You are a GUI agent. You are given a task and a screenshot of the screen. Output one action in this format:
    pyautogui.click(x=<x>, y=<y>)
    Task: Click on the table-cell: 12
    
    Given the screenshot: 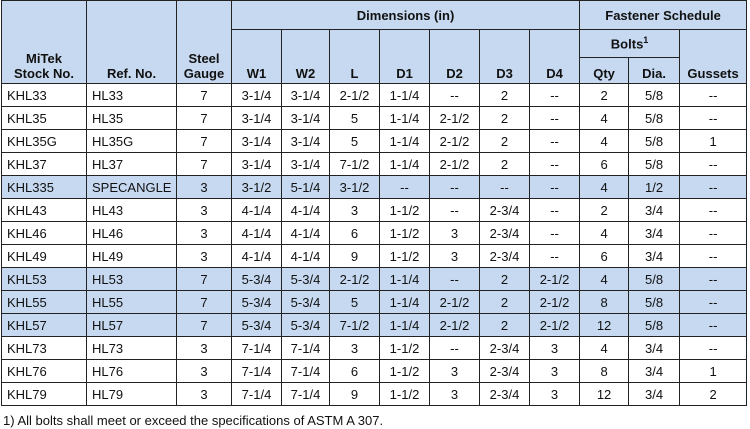 What is the action you would take?
    pyautogui.click(x=604, y=394)
    